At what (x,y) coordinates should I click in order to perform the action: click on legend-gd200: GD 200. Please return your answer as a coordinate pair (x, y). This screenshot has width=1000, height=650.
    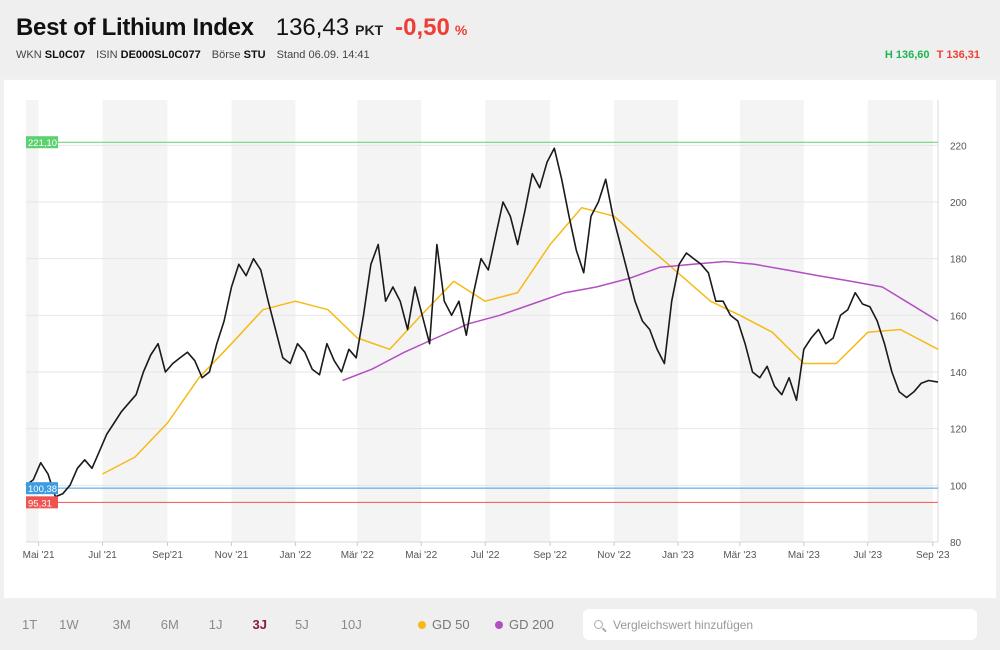
    Looking at the image, I should click on (524, 624).